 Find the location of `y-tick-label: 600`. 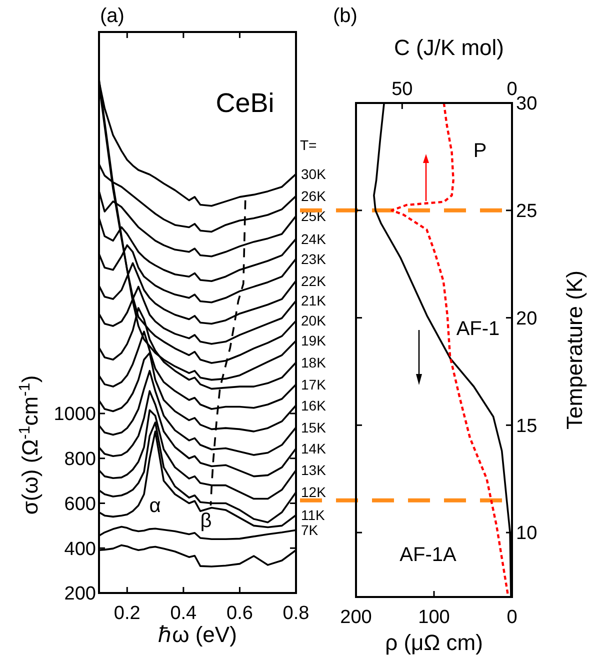

y-tick-label: 600 is located at coordinates (80, 504).